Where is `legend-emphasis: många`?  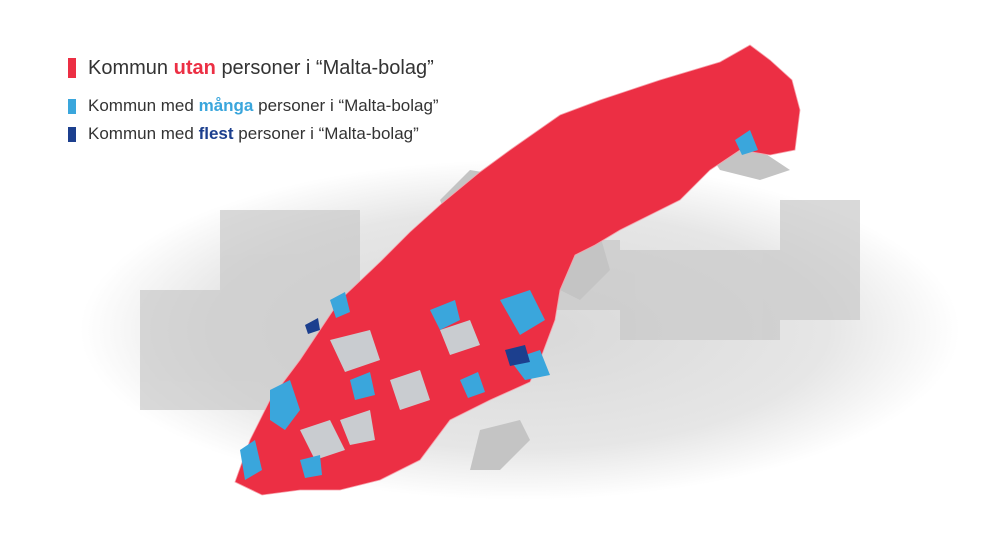
legend-emphasis: många is located at coordinates (226, 105).